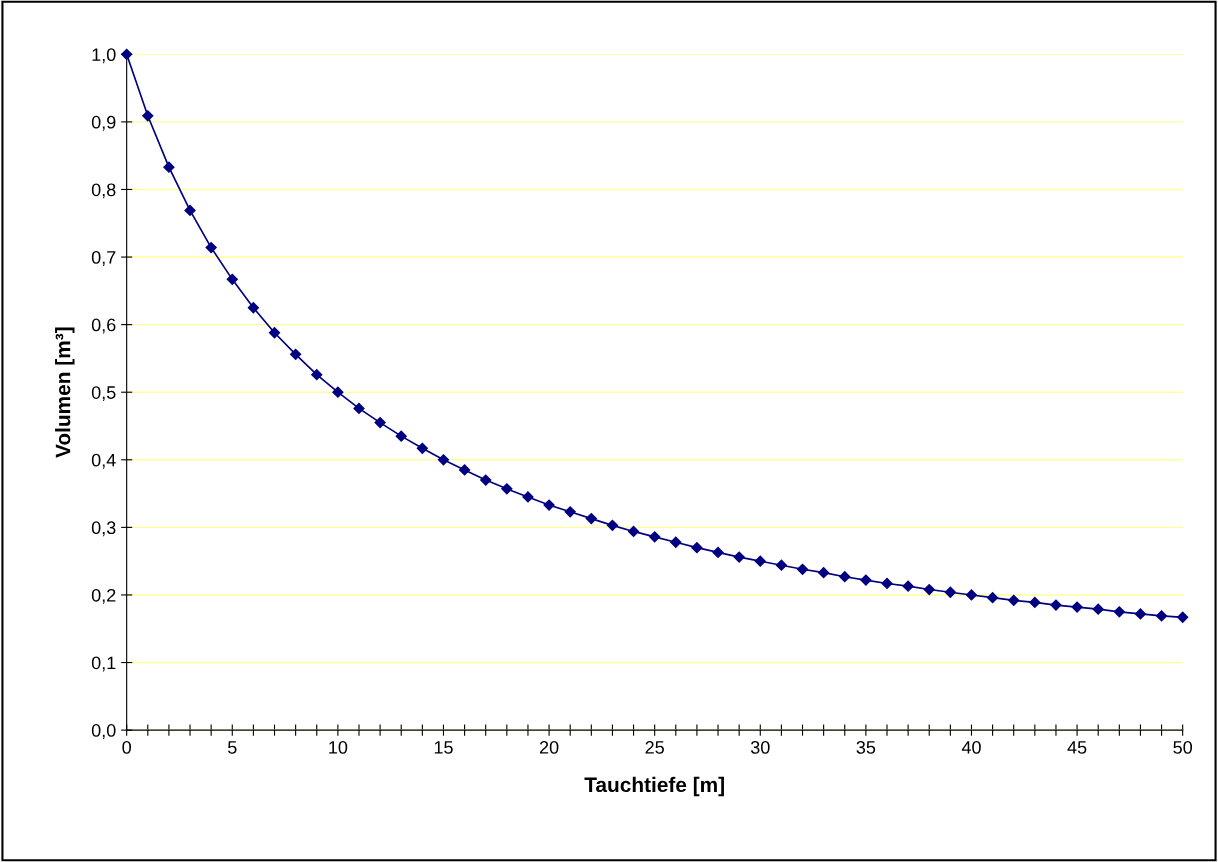 The image size is (1218, 862). Describe the element at coordinates (760, 747) in the screenshot. I see `x-tick-label: 30` at that location.